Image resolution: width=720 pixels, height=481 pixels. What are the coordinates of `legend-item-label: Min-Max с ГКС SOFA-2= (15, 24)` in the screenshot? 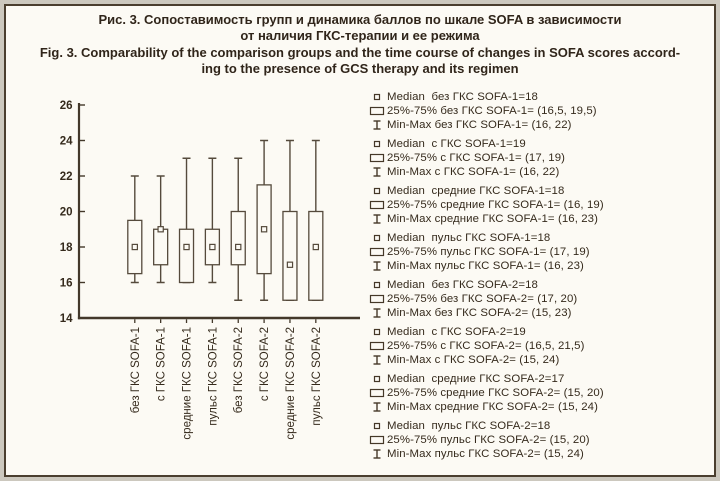 It's located at (473, 360).